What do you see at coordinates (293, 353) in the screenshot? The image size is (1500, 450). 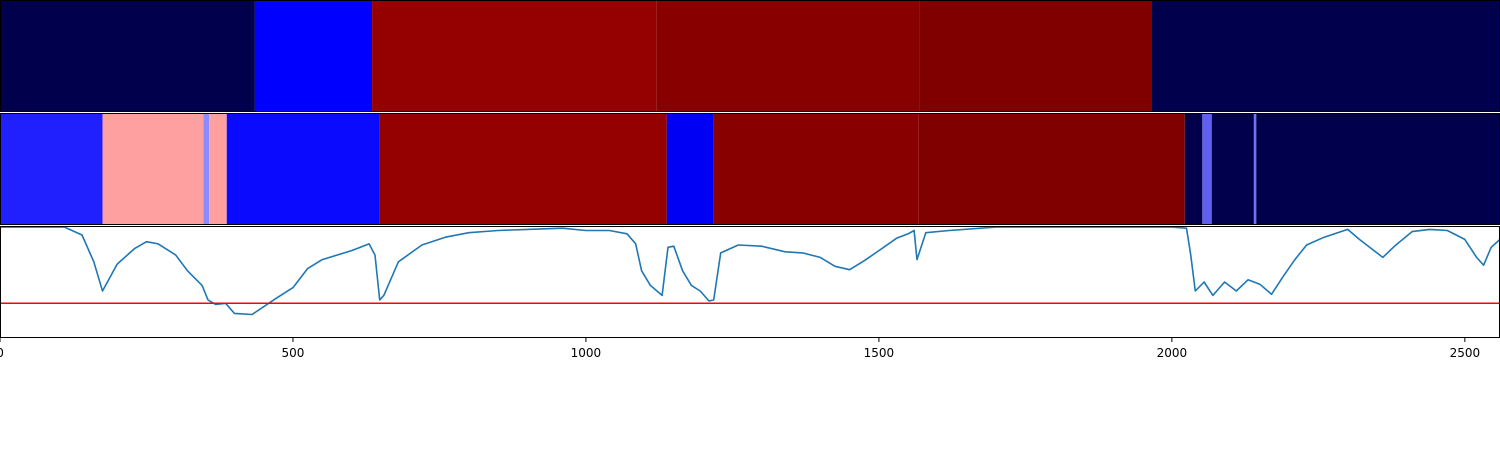 I see `x-tick-label-1: 500` at bounding box center [293, 353].